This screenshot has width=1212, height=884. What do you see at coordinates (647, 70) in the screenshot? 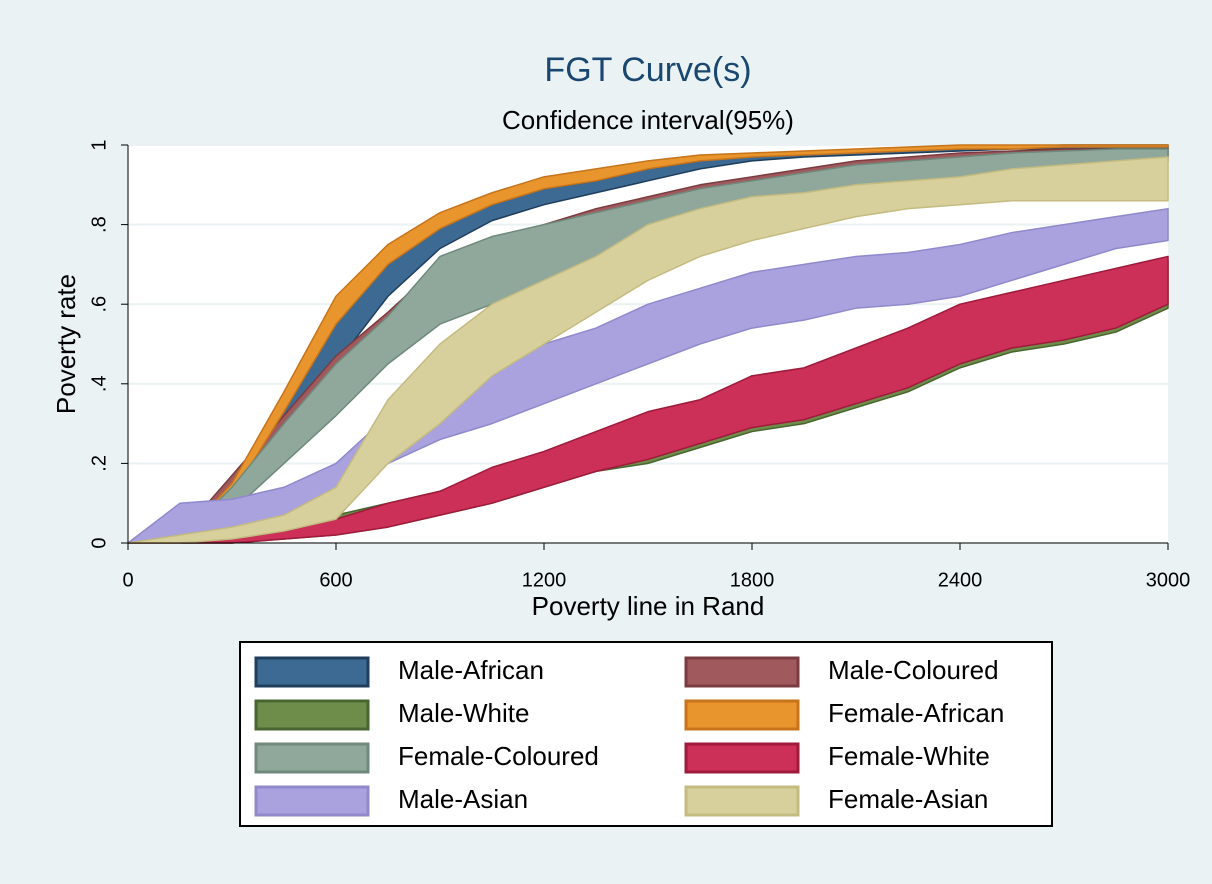
I see `chart-title: FGT Curve(s)` at bounding box center [647, 70].